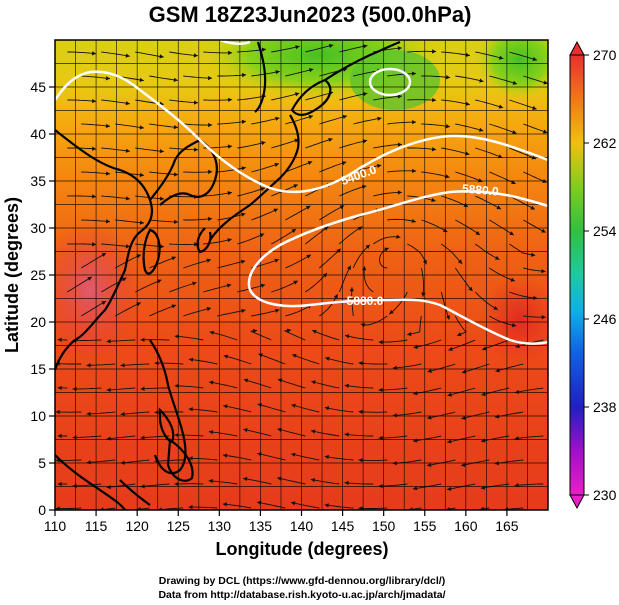 This screenshot has height=605, width=619. What do you see at coordinates (38, 275) in the screenshot?
I see `y-tick-label: 25` at bounding box center [38, 275].